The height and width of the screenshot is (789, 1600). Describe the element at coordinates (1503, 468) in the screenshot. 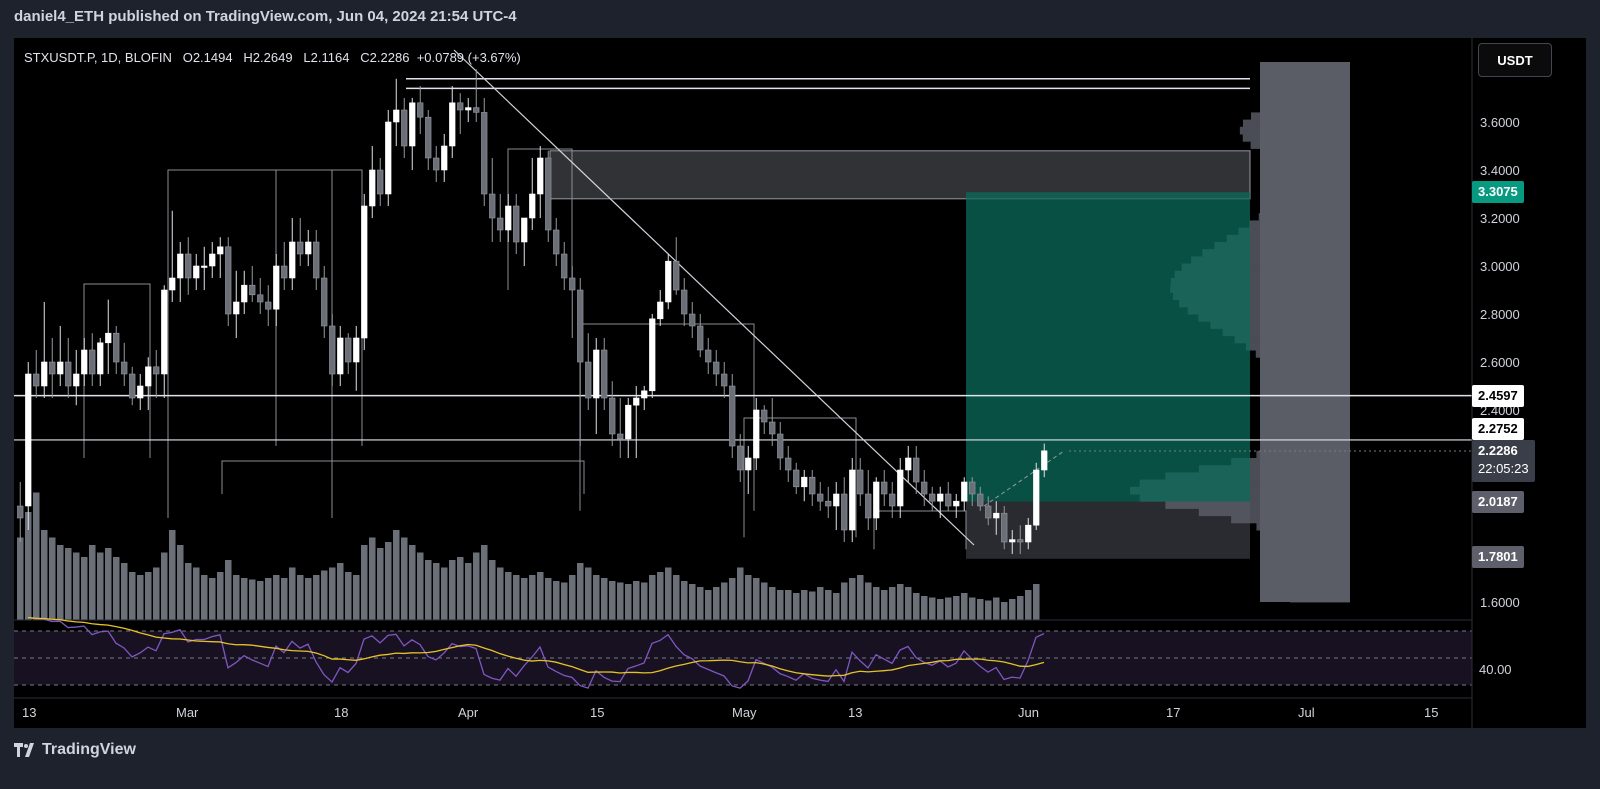

I see `bar-countdown: 22:05:23` at that location.